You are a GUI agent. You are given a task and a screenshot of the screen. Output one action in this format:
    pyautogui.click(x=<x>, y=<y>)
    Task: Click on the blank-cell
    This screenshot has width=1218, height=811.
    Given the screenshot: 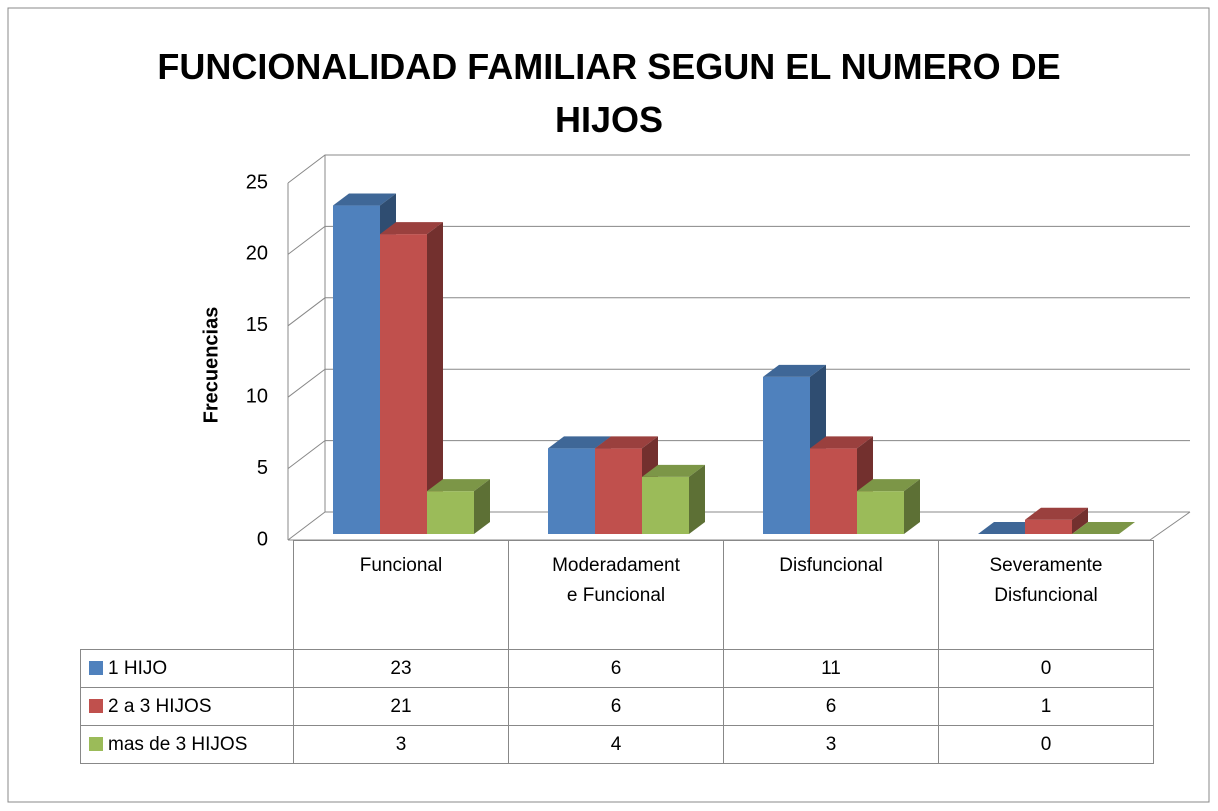 What is the action you would take?
    pyautogui.click(x=187, y=595)
    